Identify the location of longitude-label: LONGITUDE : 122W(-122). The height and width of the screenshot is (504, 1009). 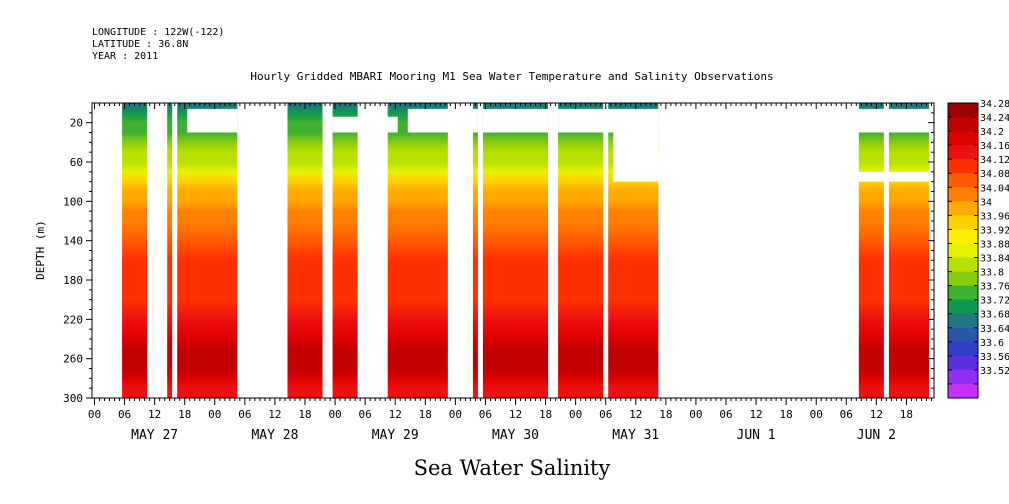
(158, 32).